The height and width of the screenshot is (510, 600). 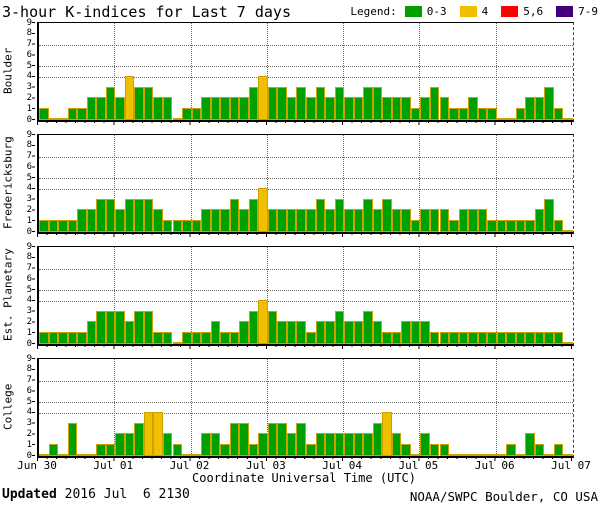 I want to click on y-tick-label: 6, so click(x=29, y=390).